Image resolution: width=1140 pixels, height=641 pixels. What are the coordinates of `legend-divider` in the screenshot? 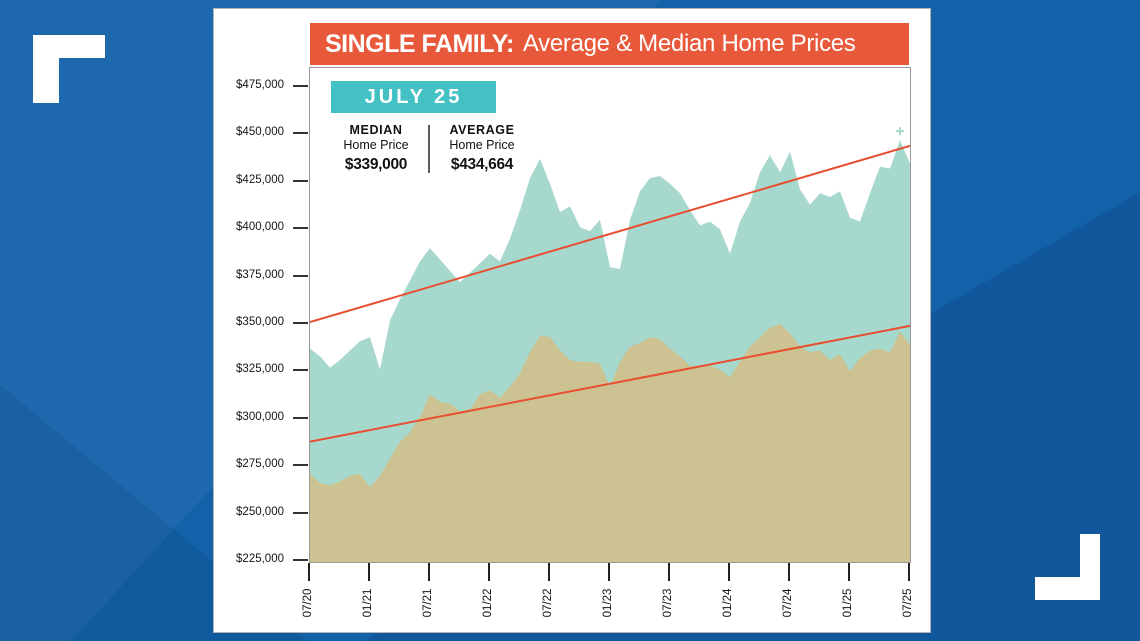 It's located at (429, 149).